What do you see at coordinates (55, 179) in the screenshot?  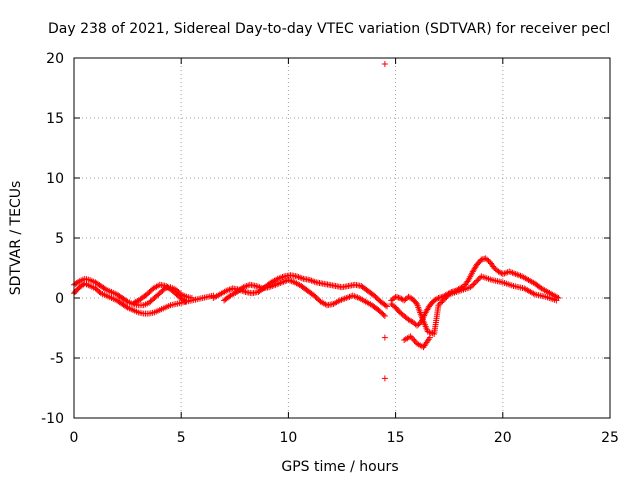 I see `y-tick-label: 10` at bounding box center [55, 179].